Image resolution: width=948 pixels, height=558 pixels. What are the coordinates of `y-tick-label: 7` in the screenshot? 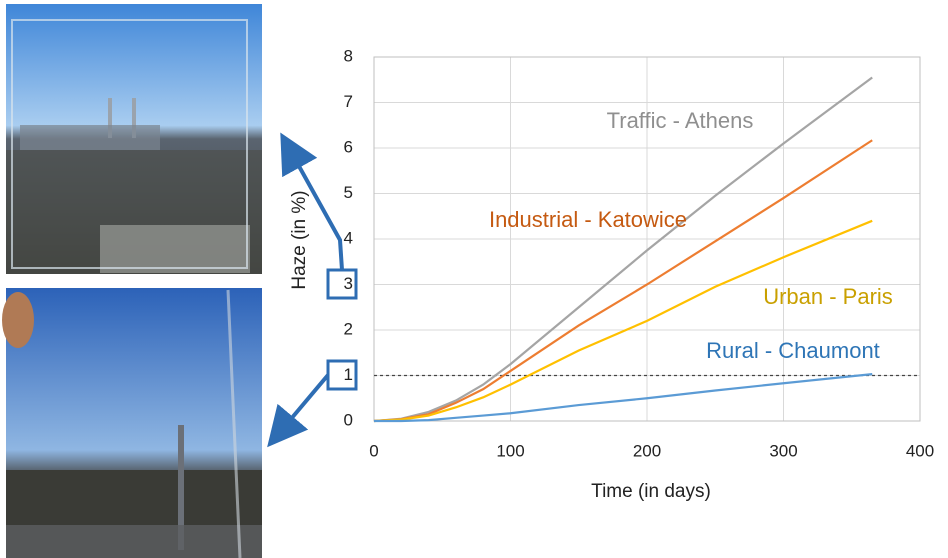 It's located at (348, 101).